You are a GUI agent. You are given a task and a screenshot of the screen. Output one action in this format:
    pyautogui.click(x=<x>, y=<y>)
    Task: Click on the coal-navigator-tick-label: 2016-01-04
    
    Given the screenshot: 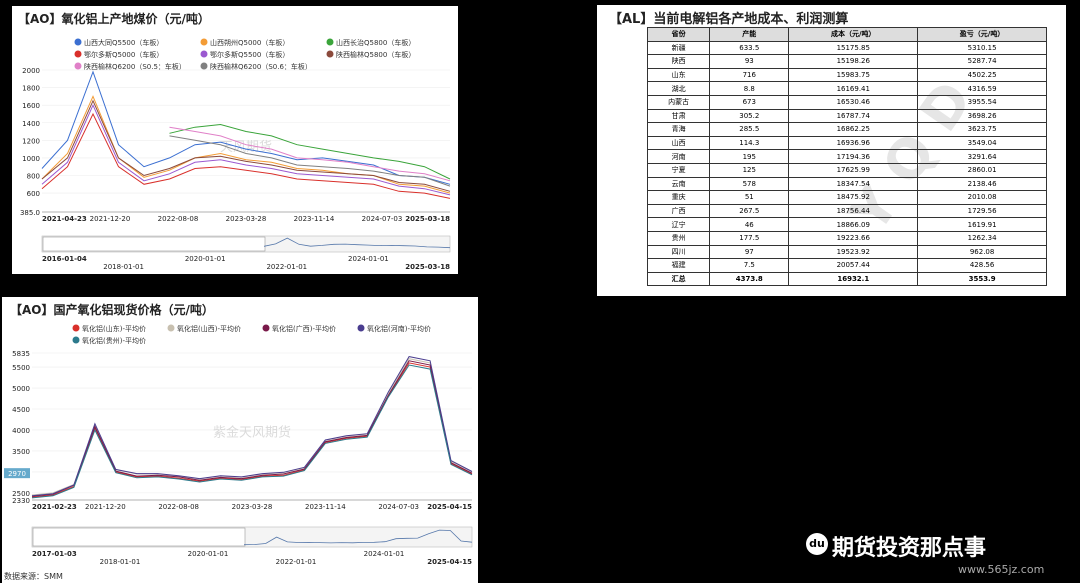 What is the action you would take?
    pyautogui.click(x=64, y=259)
    